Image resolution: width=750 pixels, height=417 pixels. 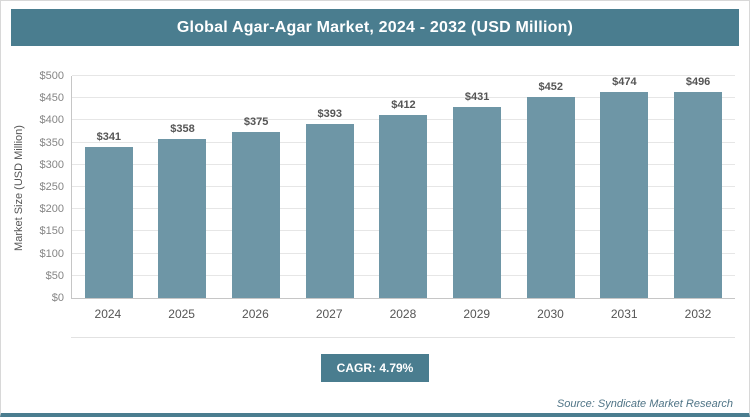 I want to click on bar-value-label: $431, so click(x=477, y=96).